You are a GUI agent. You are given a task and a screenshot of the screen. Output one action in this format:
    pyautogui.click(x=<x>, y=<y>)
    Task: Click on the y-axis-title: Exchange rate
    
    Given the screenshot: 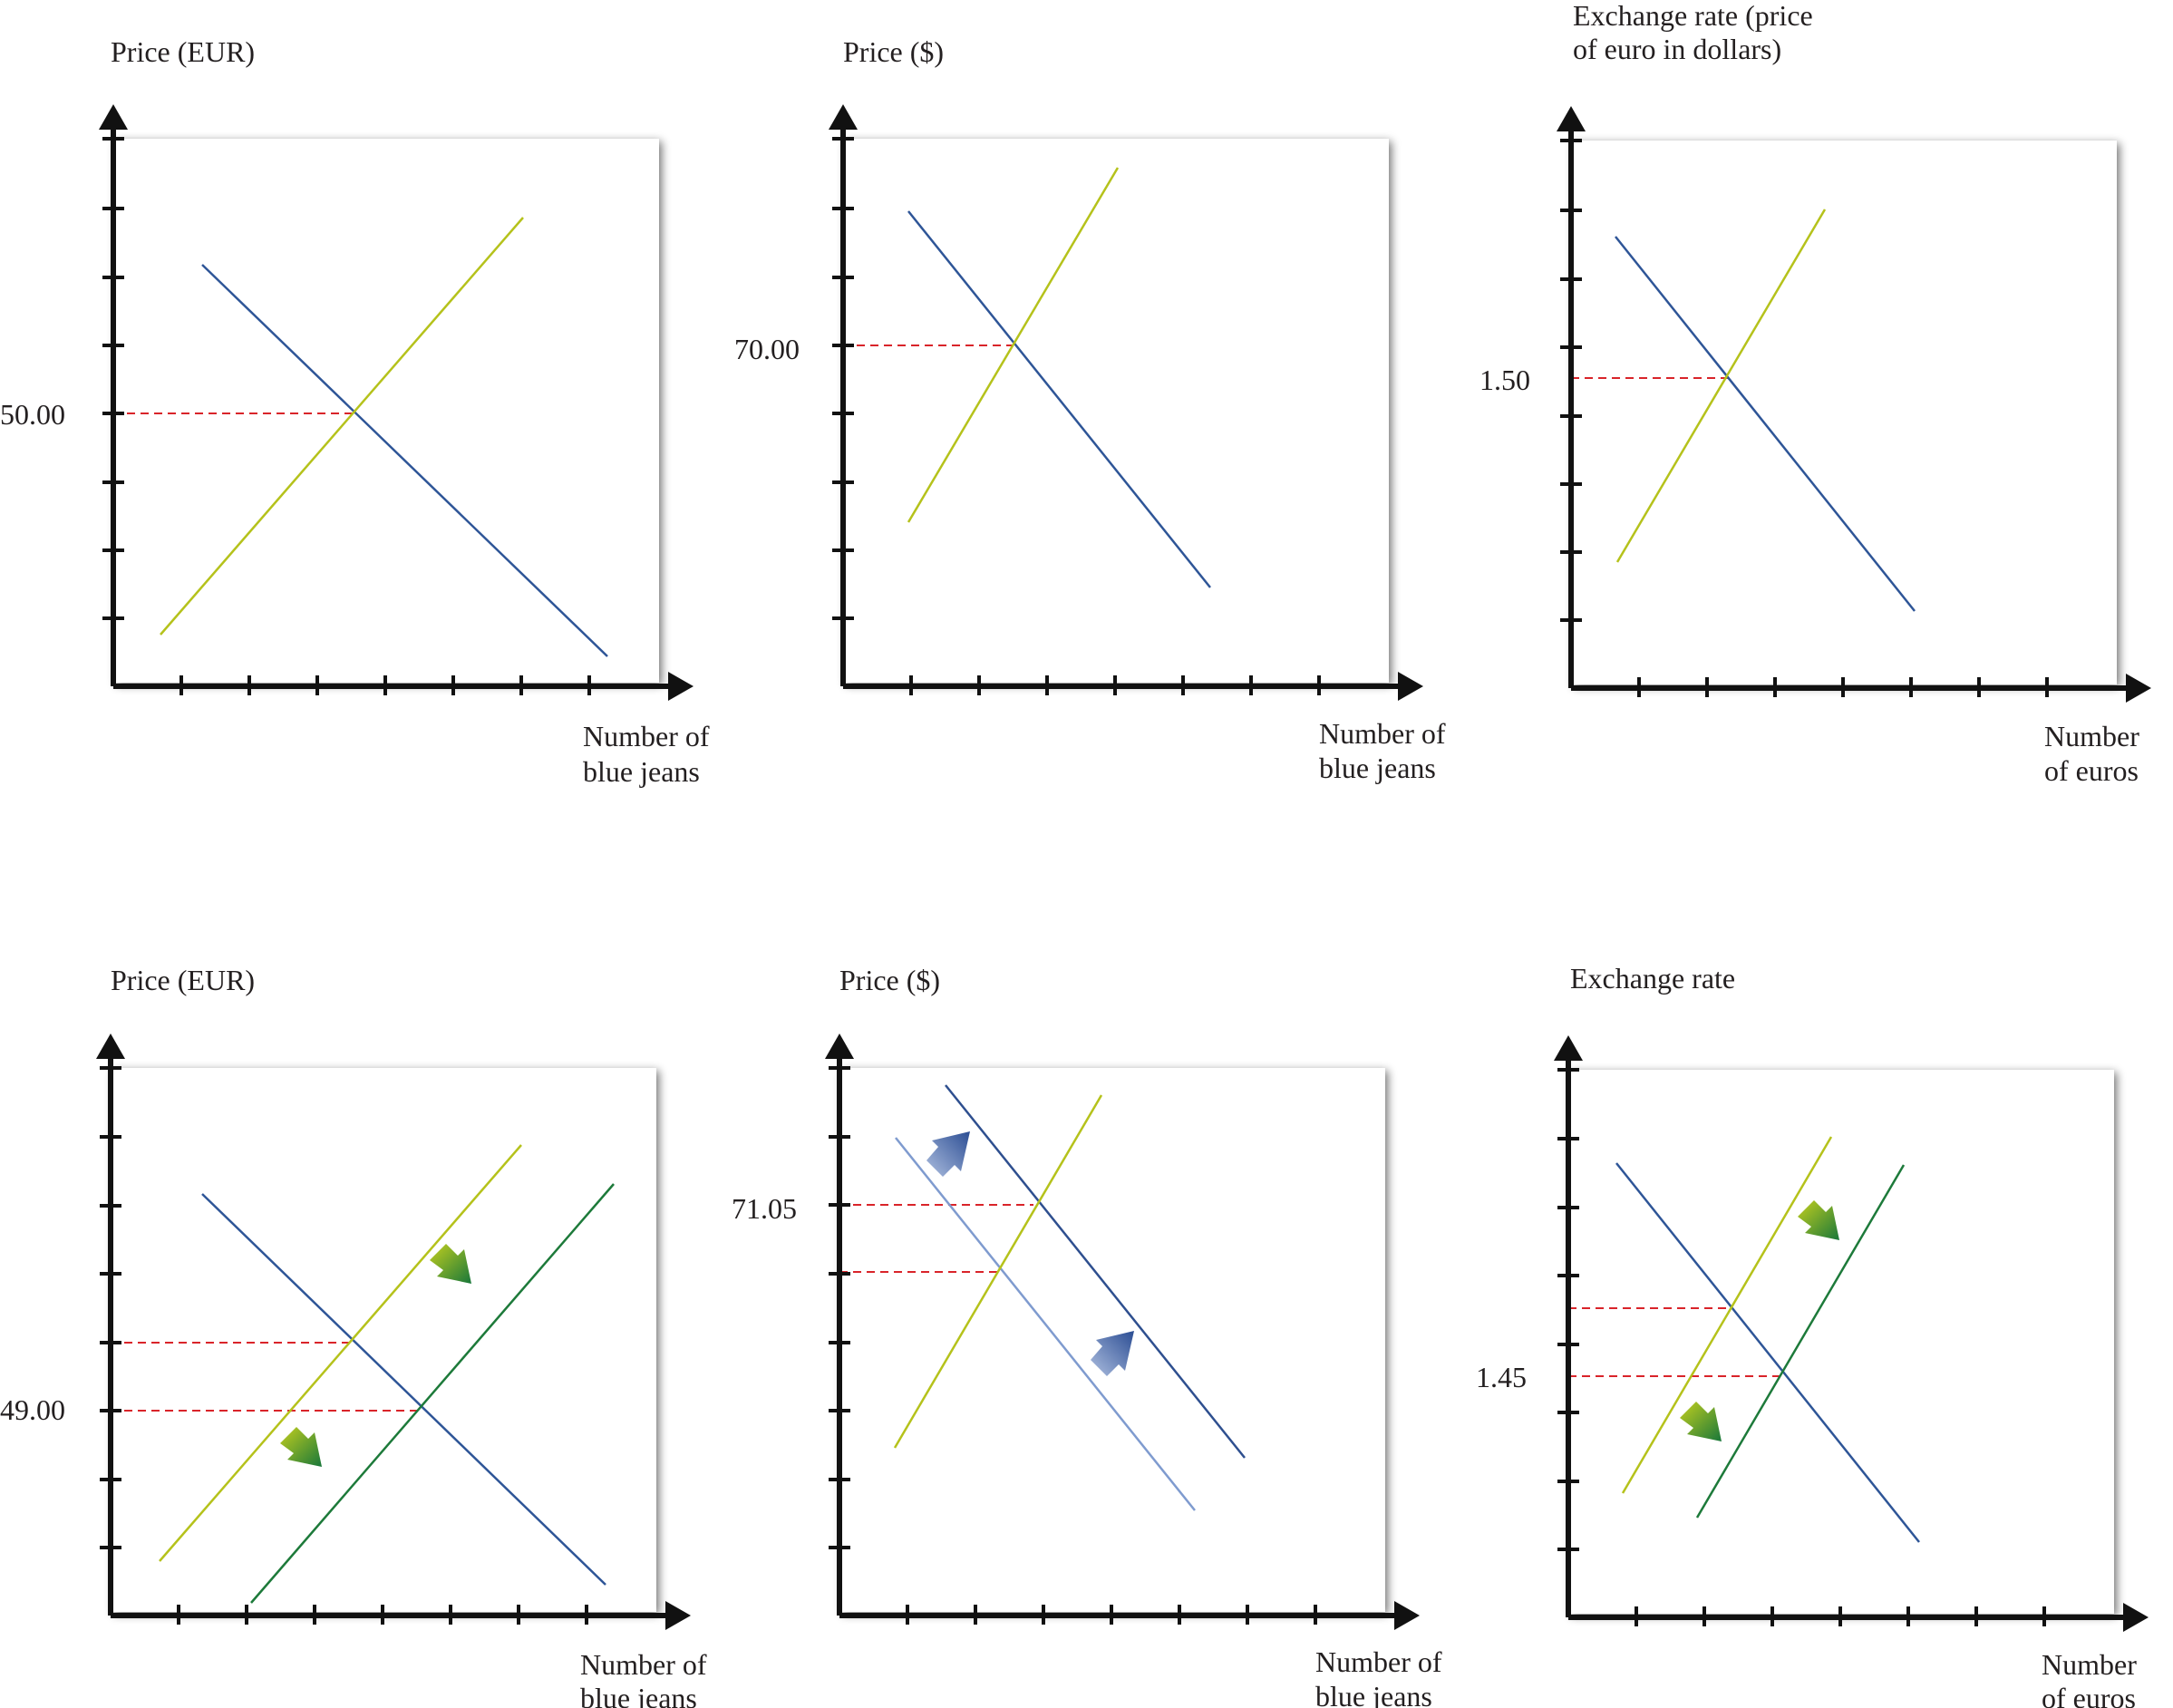 What is the action you would take?
    pyautogui.click(x=1652, y=978)
    